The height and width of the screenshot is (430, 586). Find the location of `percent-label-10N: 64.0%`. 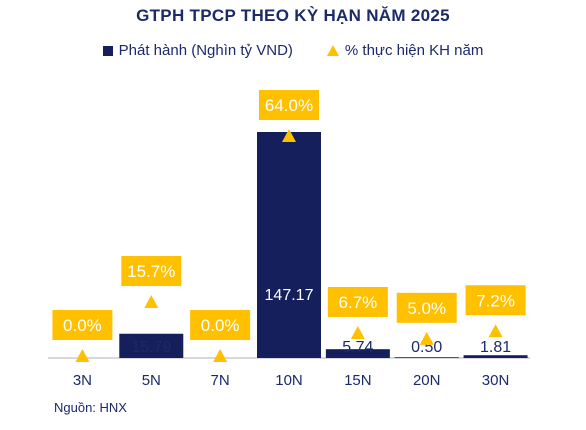

percent-label-10N: 64.0% is located at coordinates (289, 105).